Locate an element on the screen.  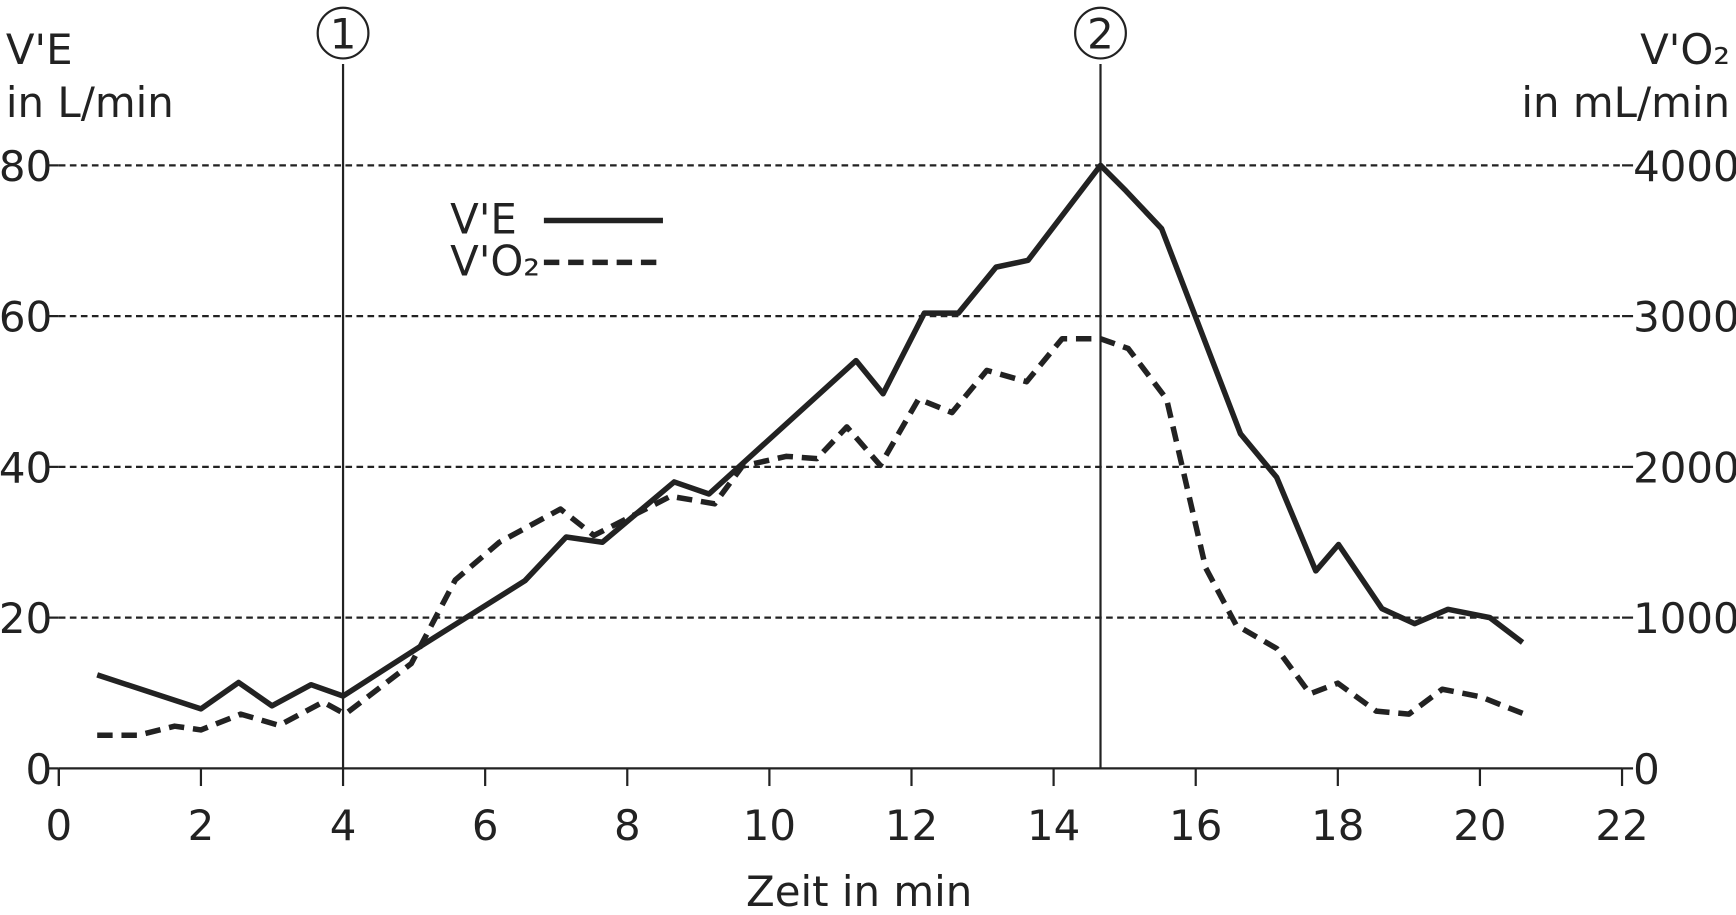
y2-tick-label: 4000 is located at coordinates (1684, 166).